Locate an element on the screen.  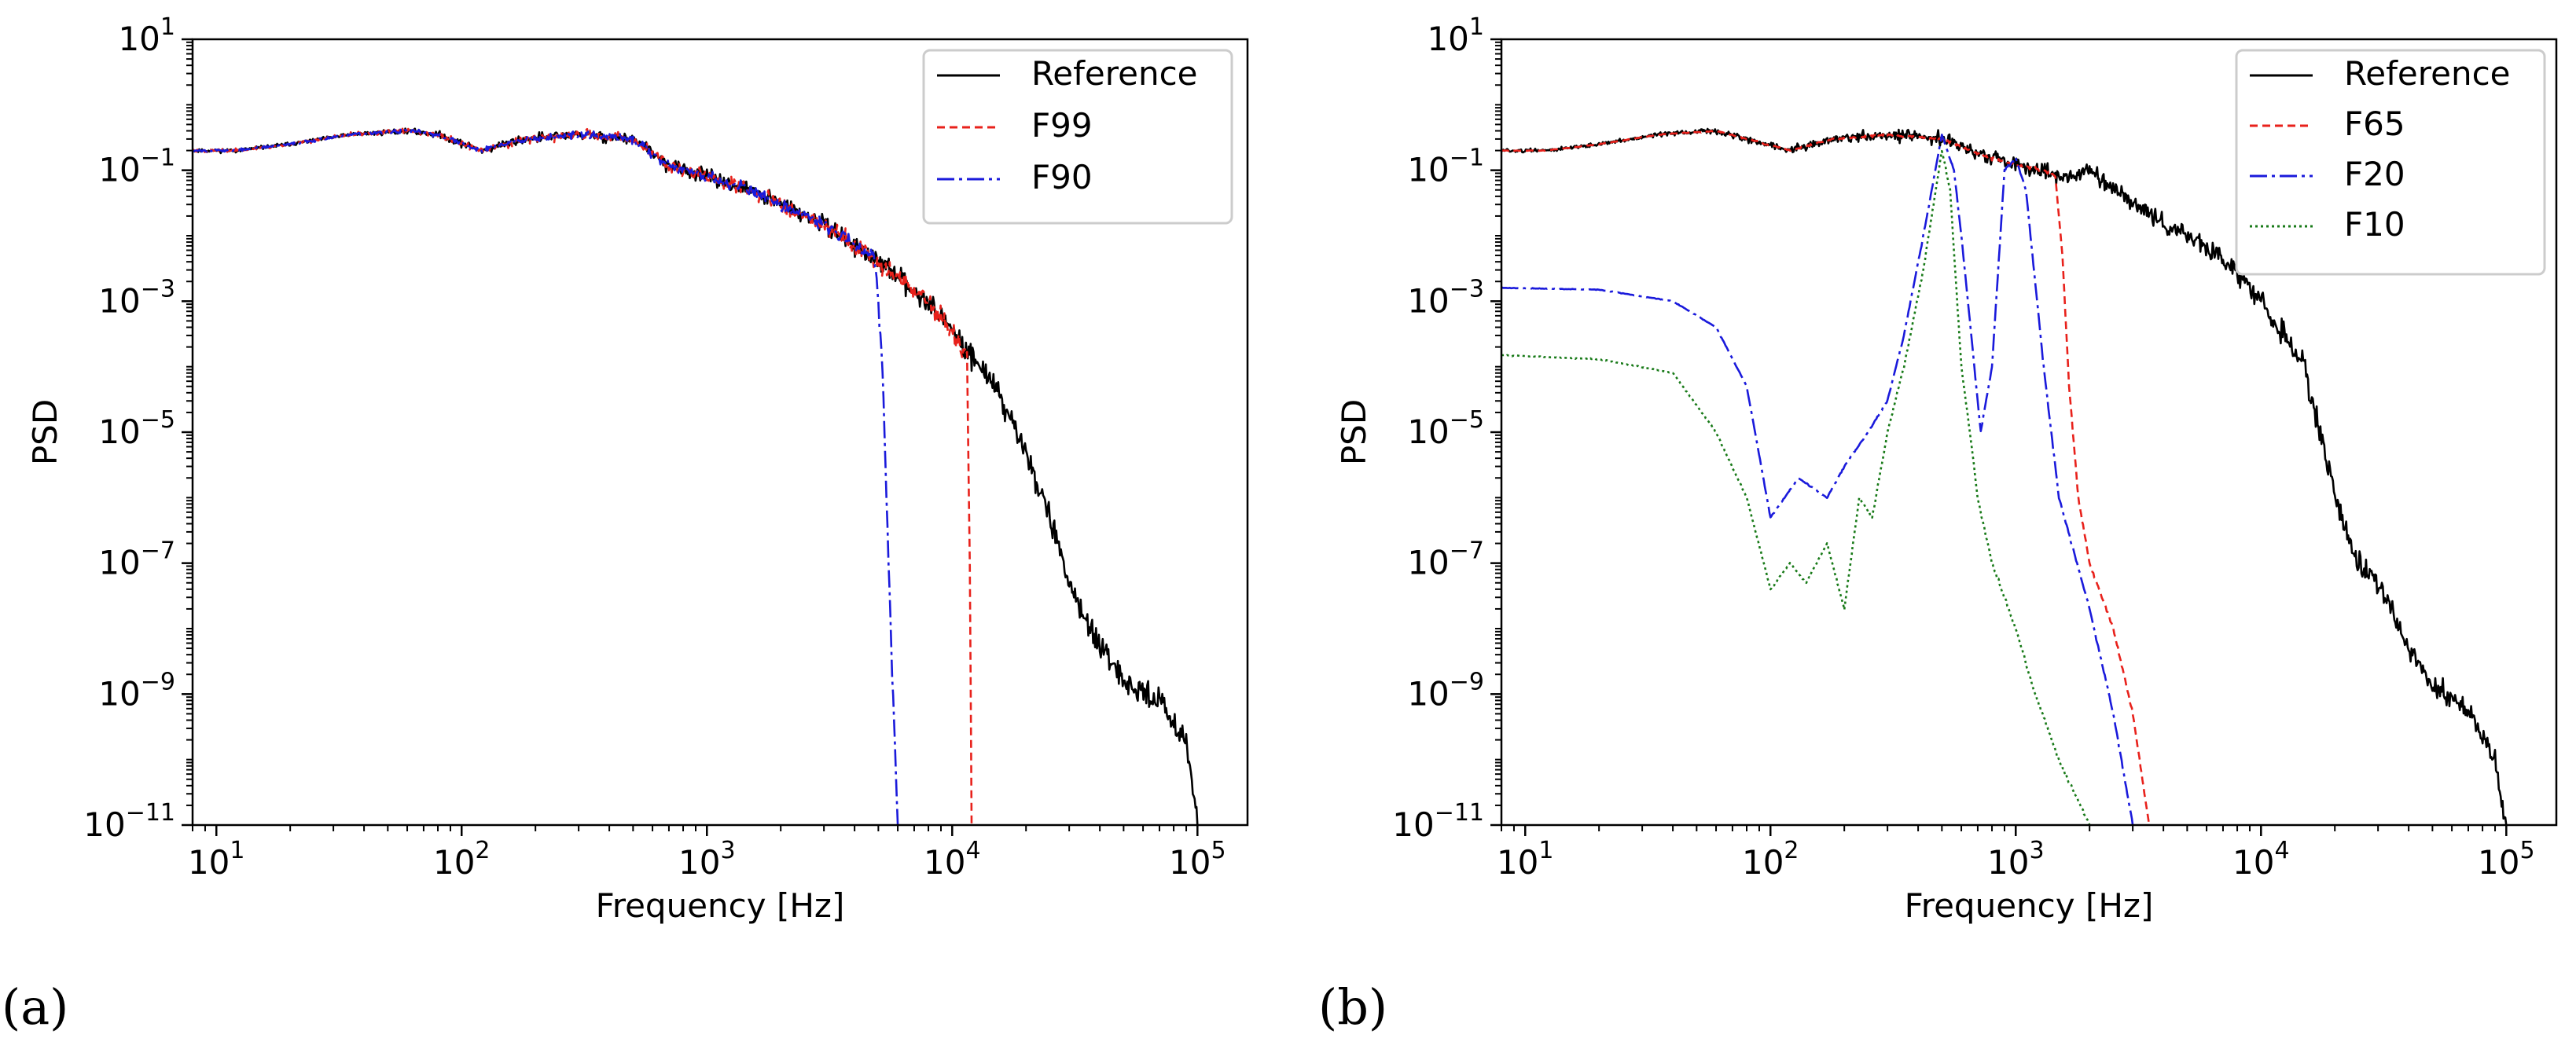
panel-a-y-ticks: 10¹ 10⁻¹ 10⁻³ 10⁻⁵ 10⁻⁷ 10⁻⁹ 10⁻¹¹ is located at coordinates (138, 428).